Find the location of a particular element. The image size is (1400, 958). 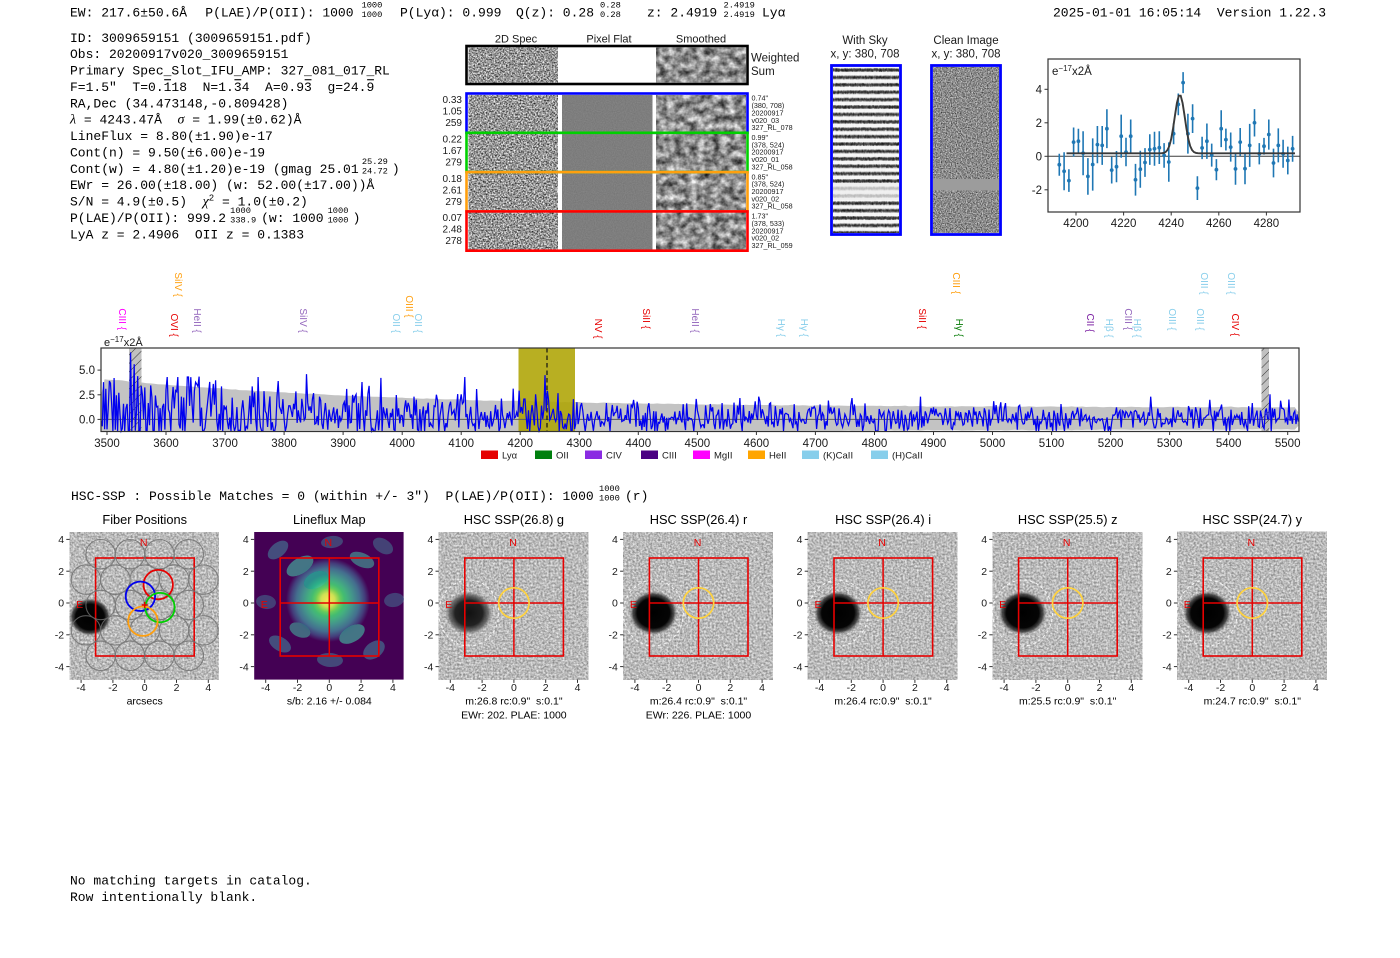

svg-text: Pixel Flat is located at coordinates (608, 40).